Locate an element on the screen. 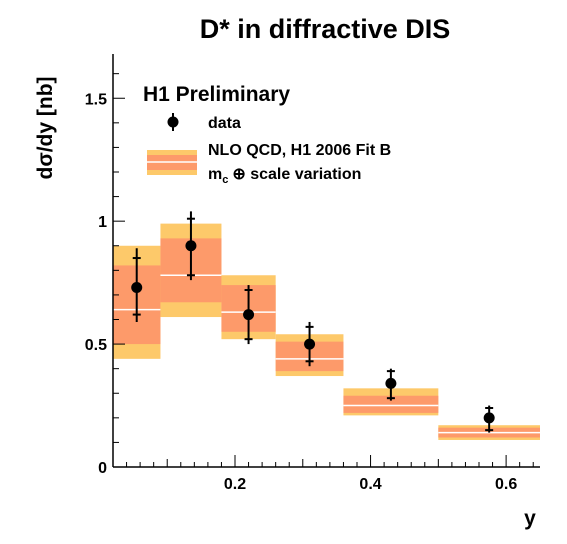  legend-data-label: data is located at coordinates (224, 123).